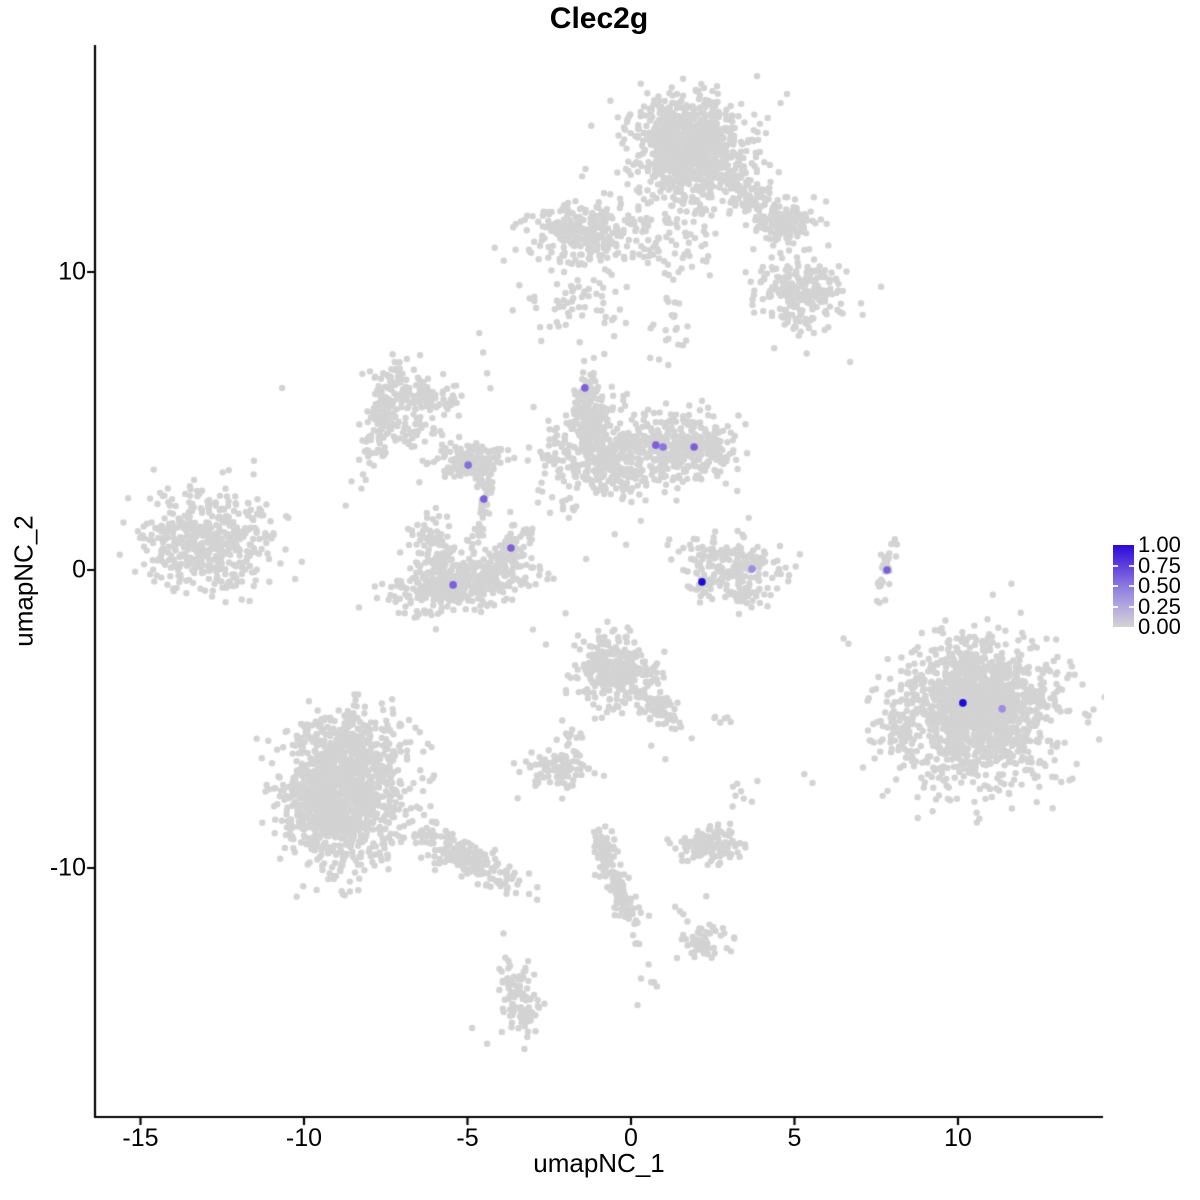 Image resolution: width=1200 pixels, height=1200 pixels. What do you see at coordinates (1159, 565) in the screenshot?
I see `legend-label-0.75: 0.75` at bounding box center [1159, 565].